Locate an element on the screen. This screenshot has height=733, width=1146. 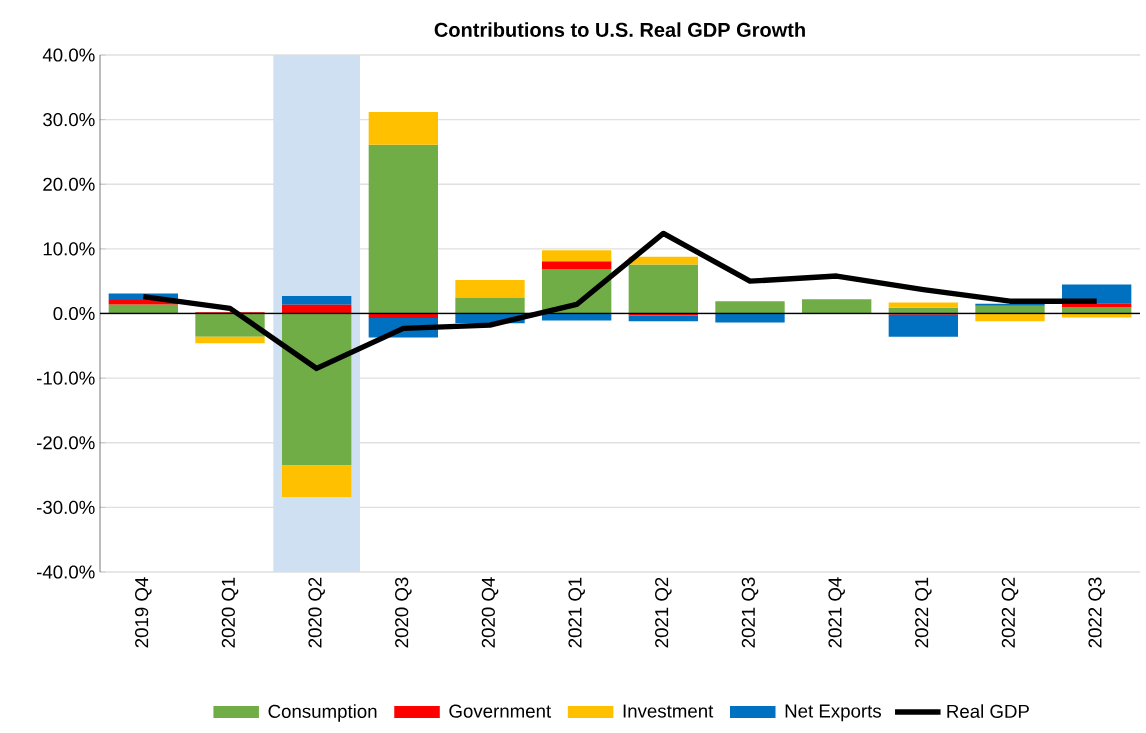
y-tick-label: -30.0% is located at coordinates (65, 507).